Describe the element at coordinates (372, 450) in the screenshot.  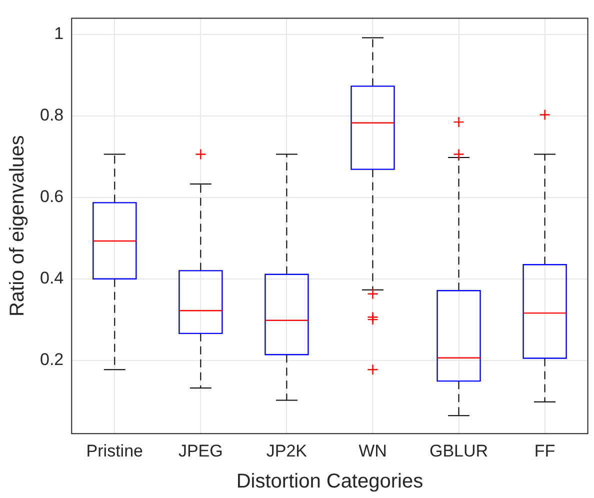
I see `x-tick-label: WN` at that location.